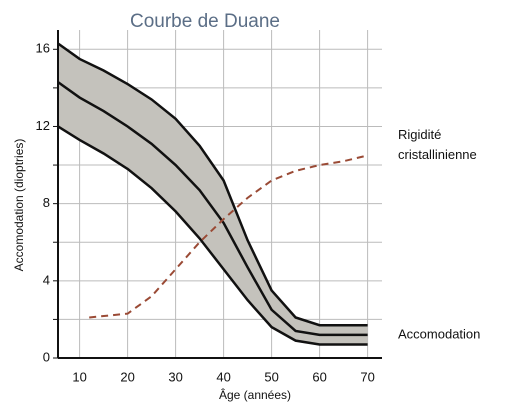  What do you see at coordinates (46, 279) in the screenshot?
I see `y-tick-label: 4` at bounding box center [46, 279].